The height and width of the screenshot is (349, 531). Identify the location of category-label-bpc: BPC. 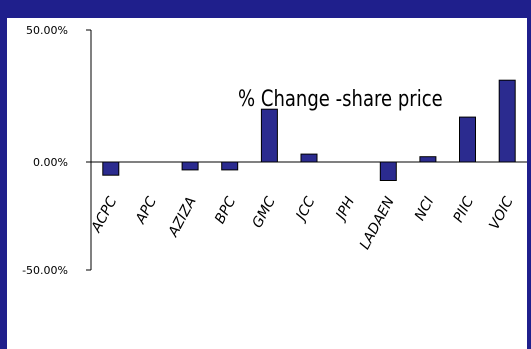
(225, 210).